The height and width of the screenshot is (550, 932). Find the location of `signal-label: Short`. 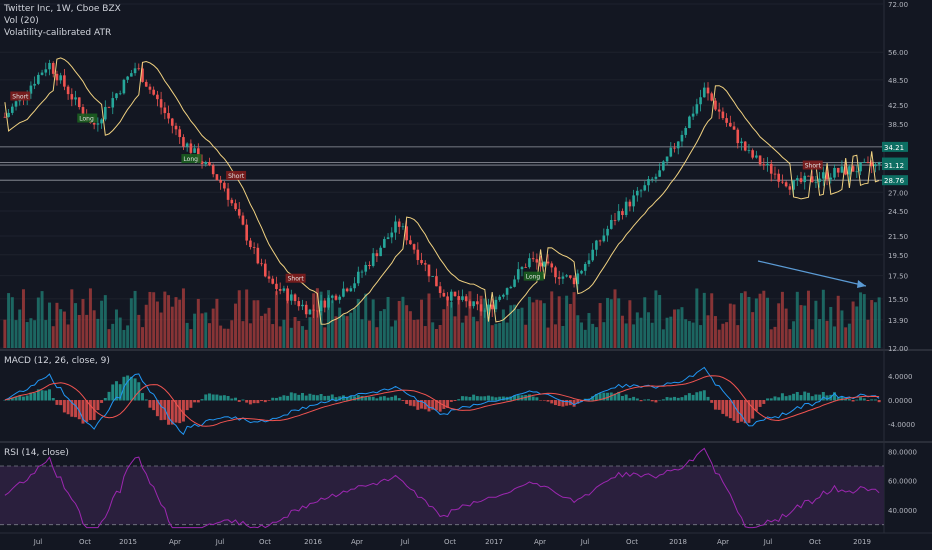

signal-label: Short is located at coordinates (20, 96).